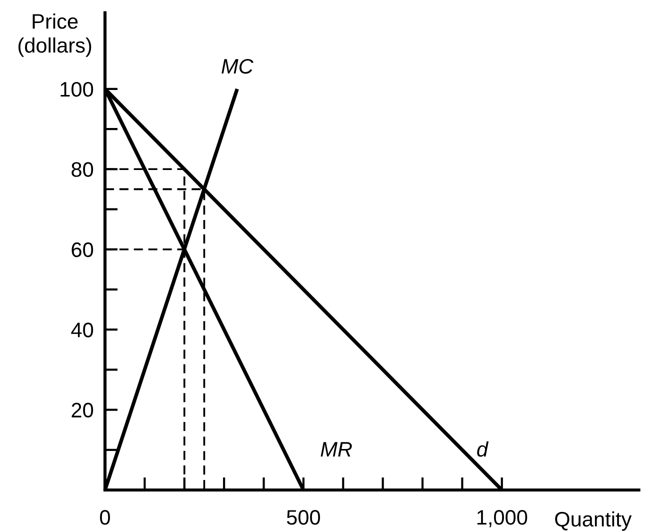 The width and height of the screenshot is (662, 531). I want to click on x-tick-label: 0, so click(105, 517).